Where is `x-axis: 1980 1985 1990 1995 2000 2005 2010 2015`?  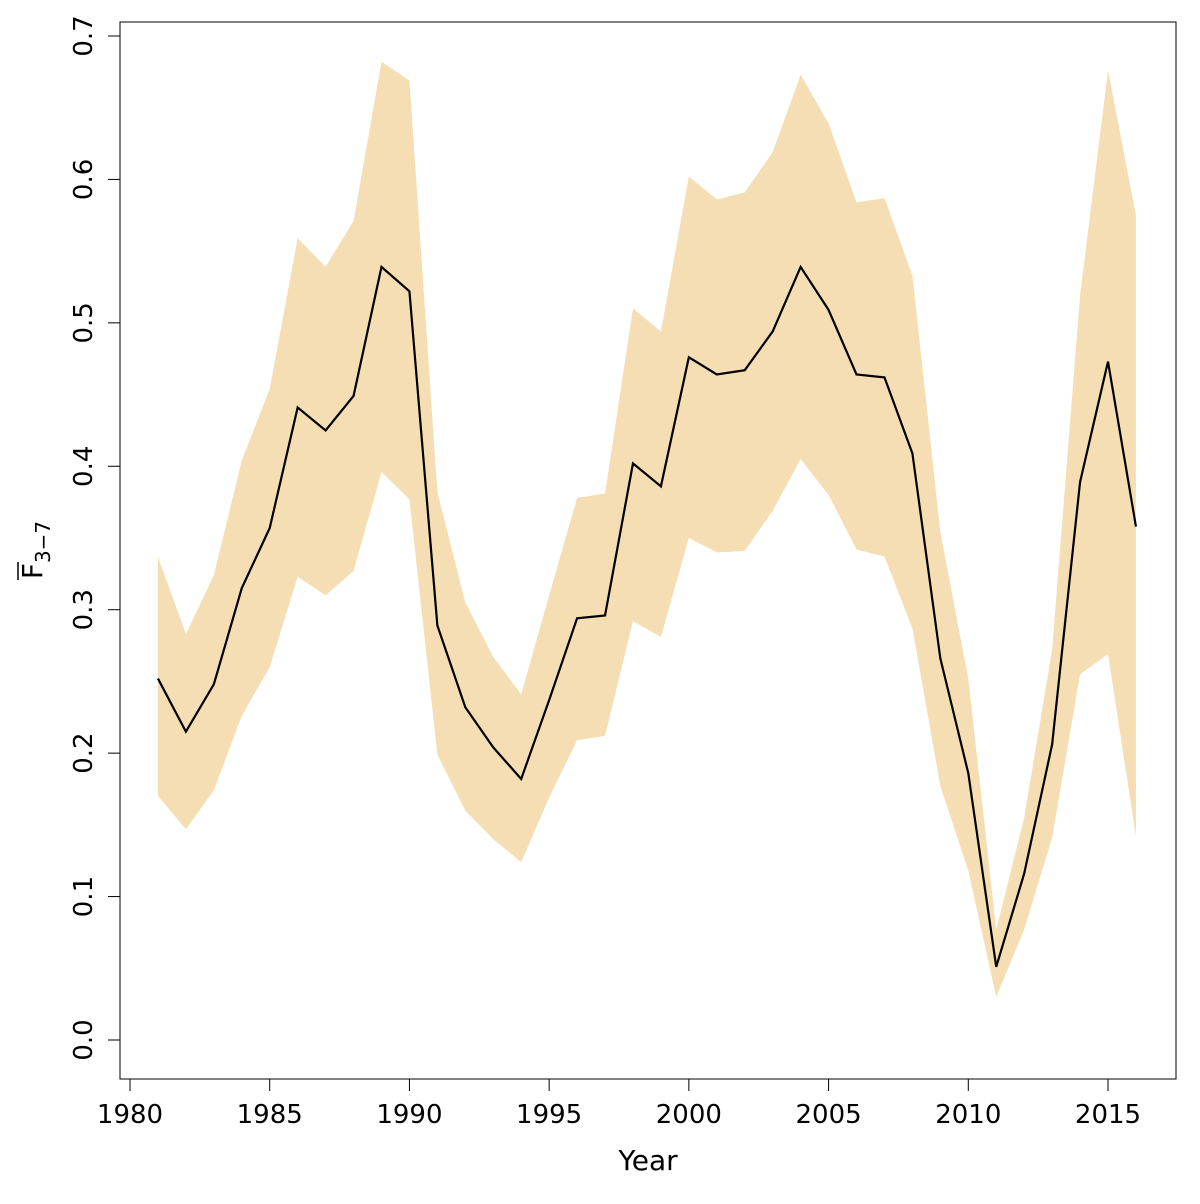
x-axis: 1980 1985 1990 1995 2000 2005 2010 2015 is located at coordinates (619, 1104).